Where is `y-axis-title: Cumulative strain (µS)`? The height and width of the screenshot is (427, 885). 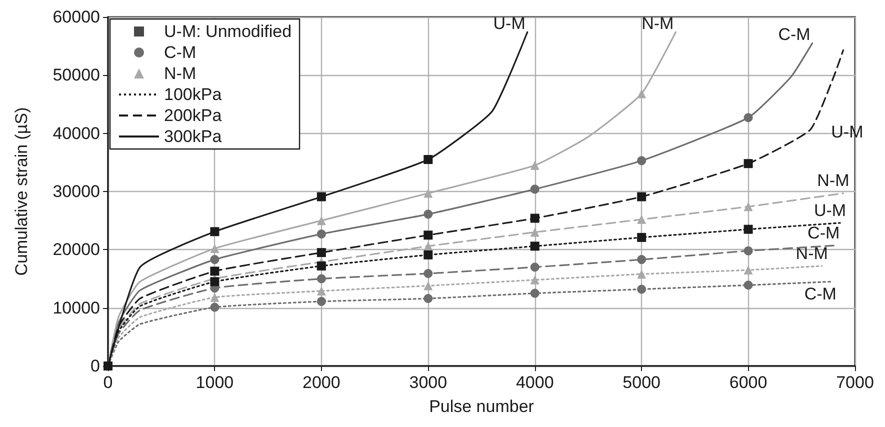 y-axis-title: Cumulative strain (µS) is located at coordinates (21, 191).